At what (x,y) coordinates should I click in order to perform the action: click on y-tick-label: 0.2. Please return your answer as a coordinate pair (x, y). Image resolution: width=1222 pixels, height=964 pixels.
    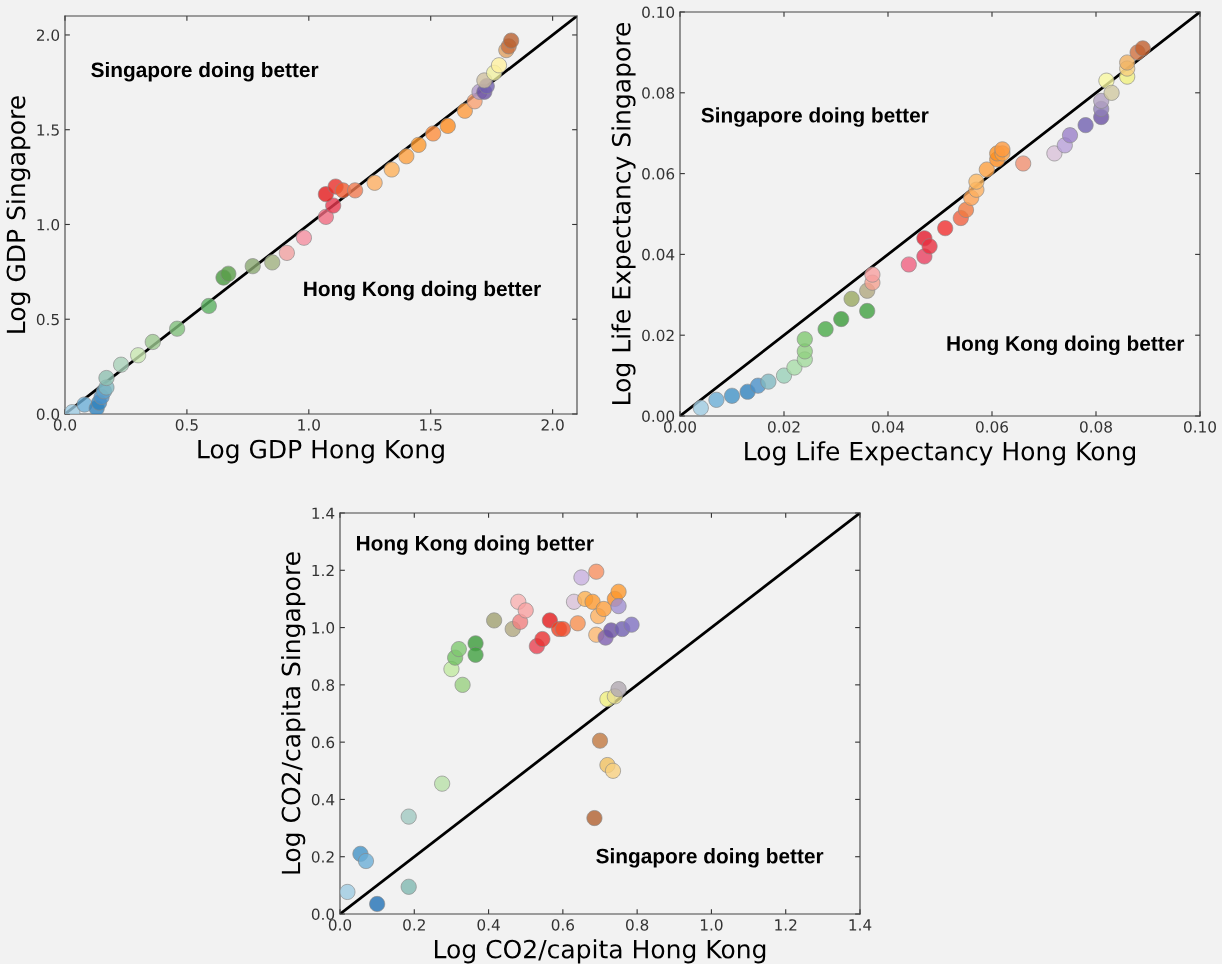
    Looking at the image, I should click on (322, 857).